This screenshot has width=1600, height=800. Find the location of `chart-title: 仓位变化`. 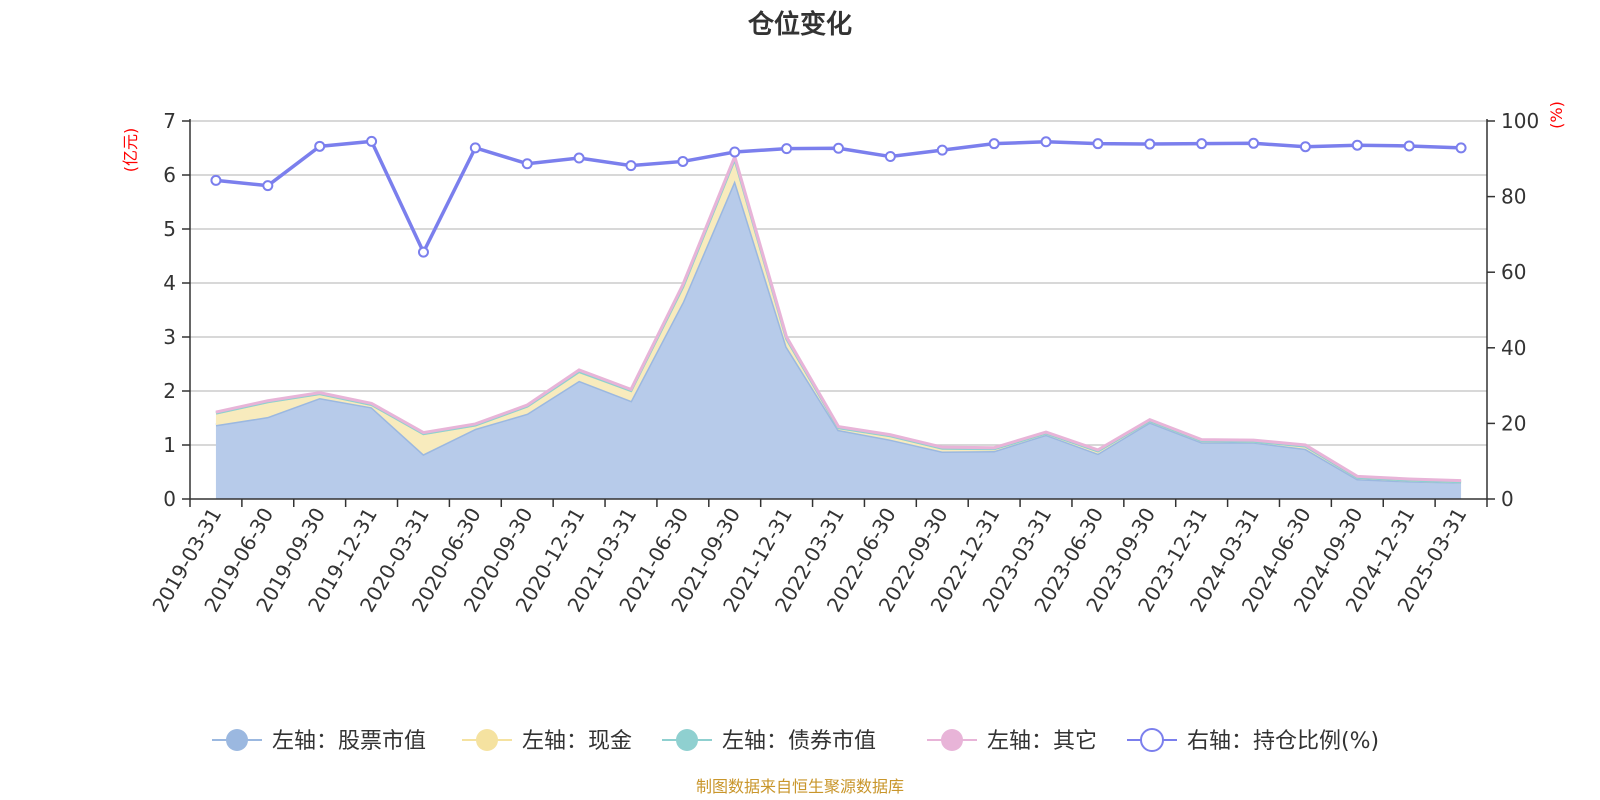

chart-title: 仓位变化 is located at coordinates (799, 24).